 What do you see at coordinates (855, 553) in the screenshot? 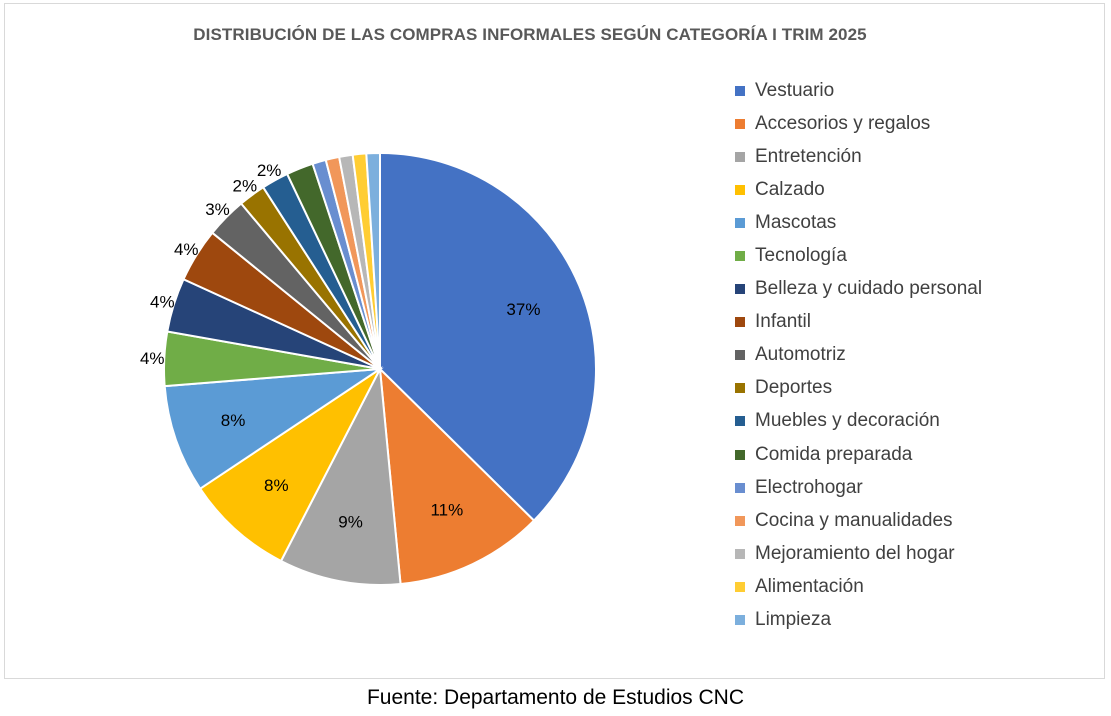
I see `legend-label: Mejoramiento del hogar` at bounding box center [855, 553].